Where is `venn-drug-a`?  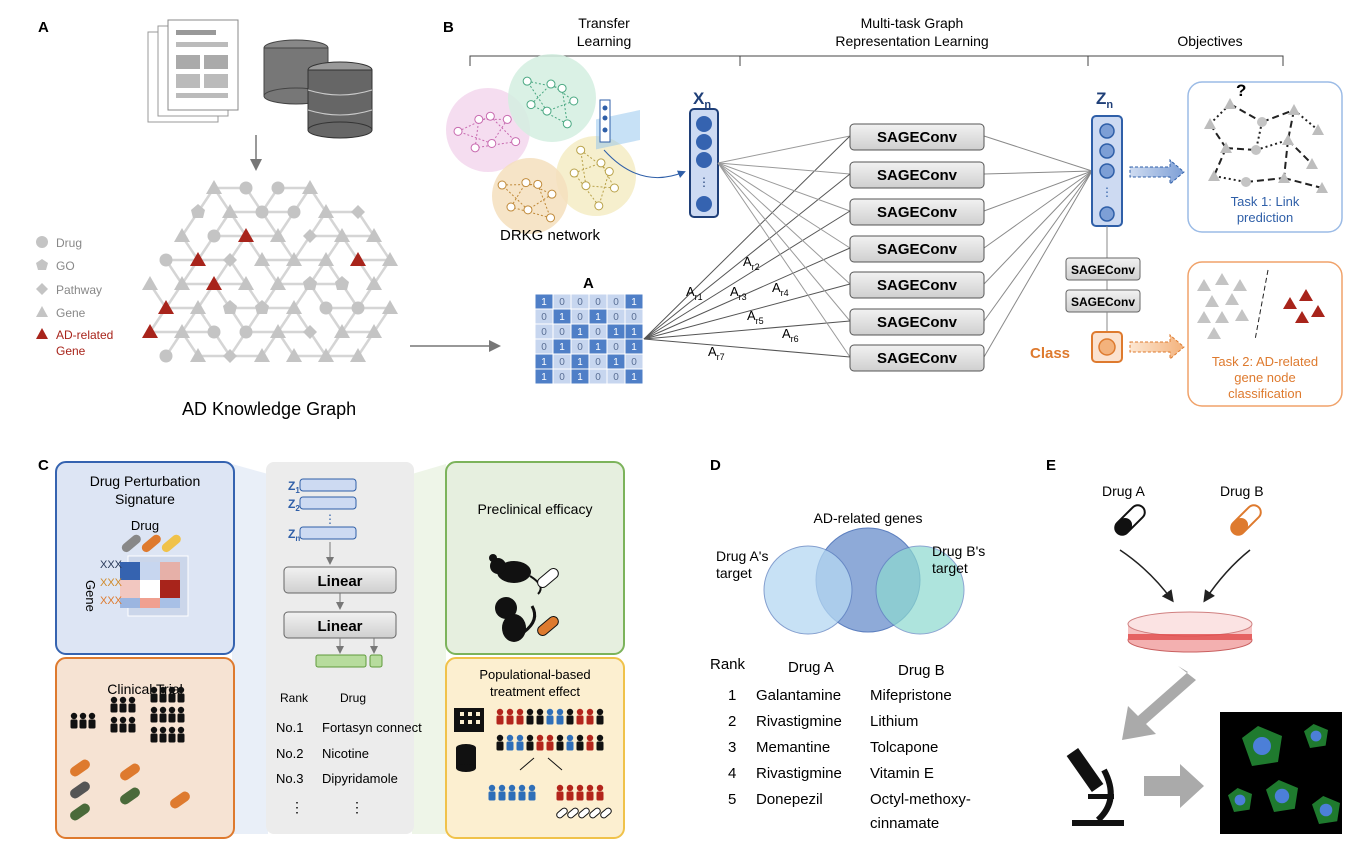 venn-drug-a is located at coordinates (808, 590).